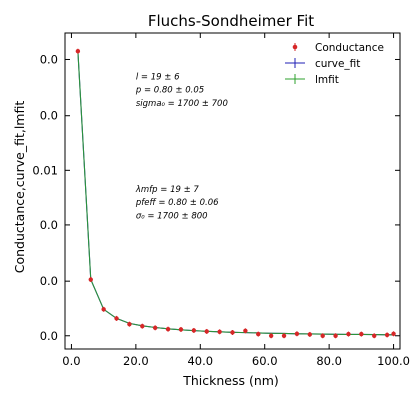 Image resolution: width=416 pixels, height=404 pixels. What do you see at coordinates (329, 361) in the screenshot?
I see `x-tick-label: 80.0` at bounding box center [329, 361].